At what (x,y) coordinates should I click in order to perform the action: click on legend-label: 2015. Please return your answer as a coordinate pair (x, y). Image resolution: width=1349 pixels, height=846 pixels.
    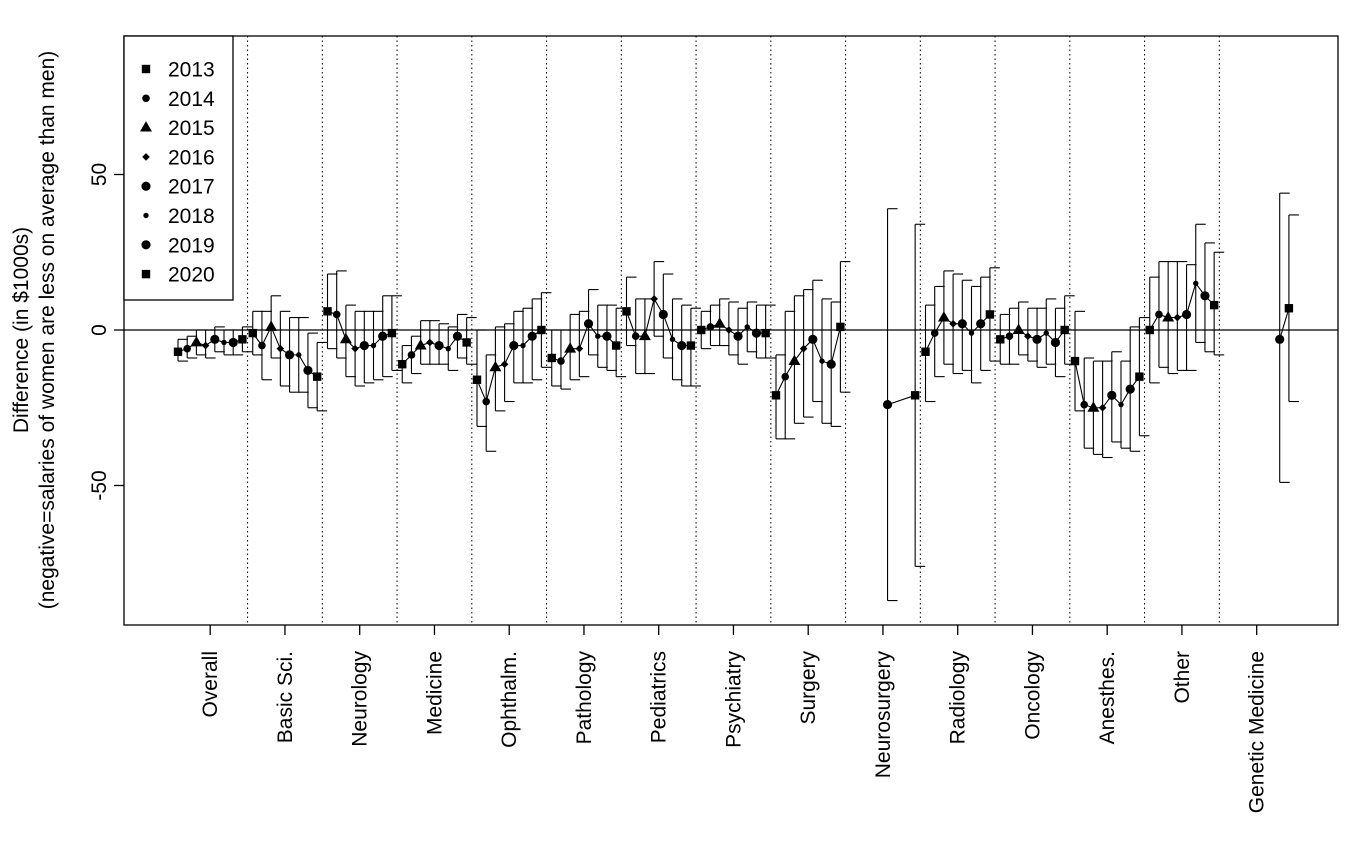
    Looking at the image, I should click on (191, 128).